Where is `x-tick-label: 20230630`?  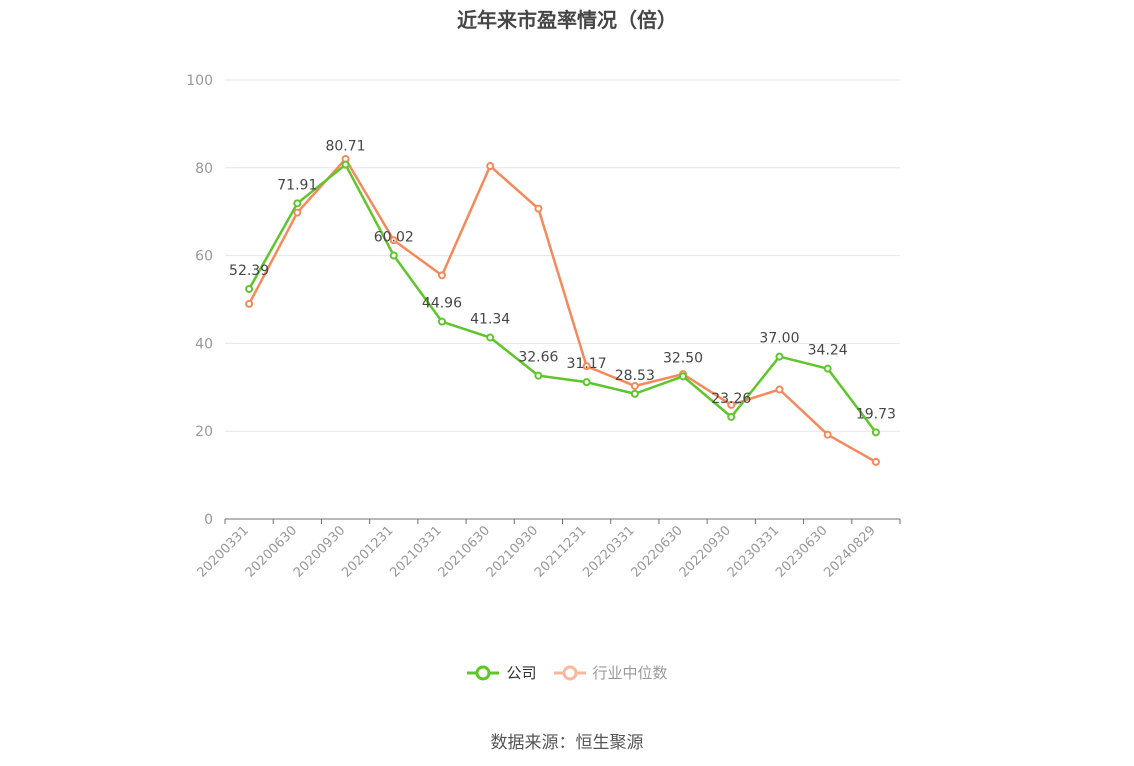 x-tick-label: 20230630 is located at coordinates (801, 551).